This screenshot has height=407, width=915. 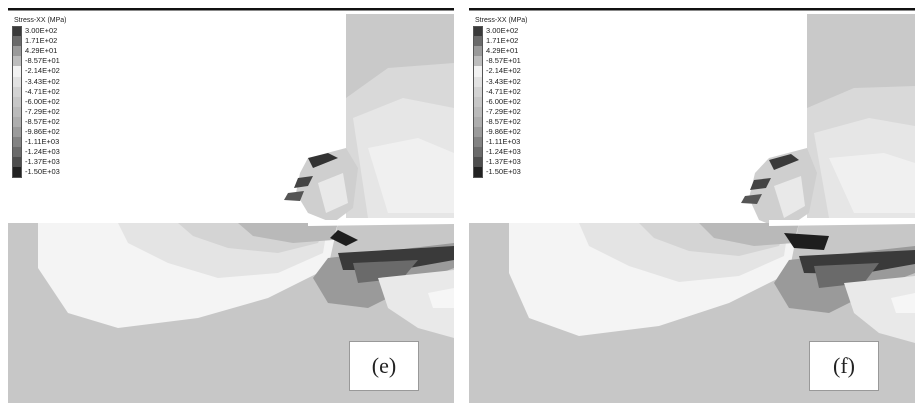 I want to click on panel-label-f: (f), so click(x=844, y=366).